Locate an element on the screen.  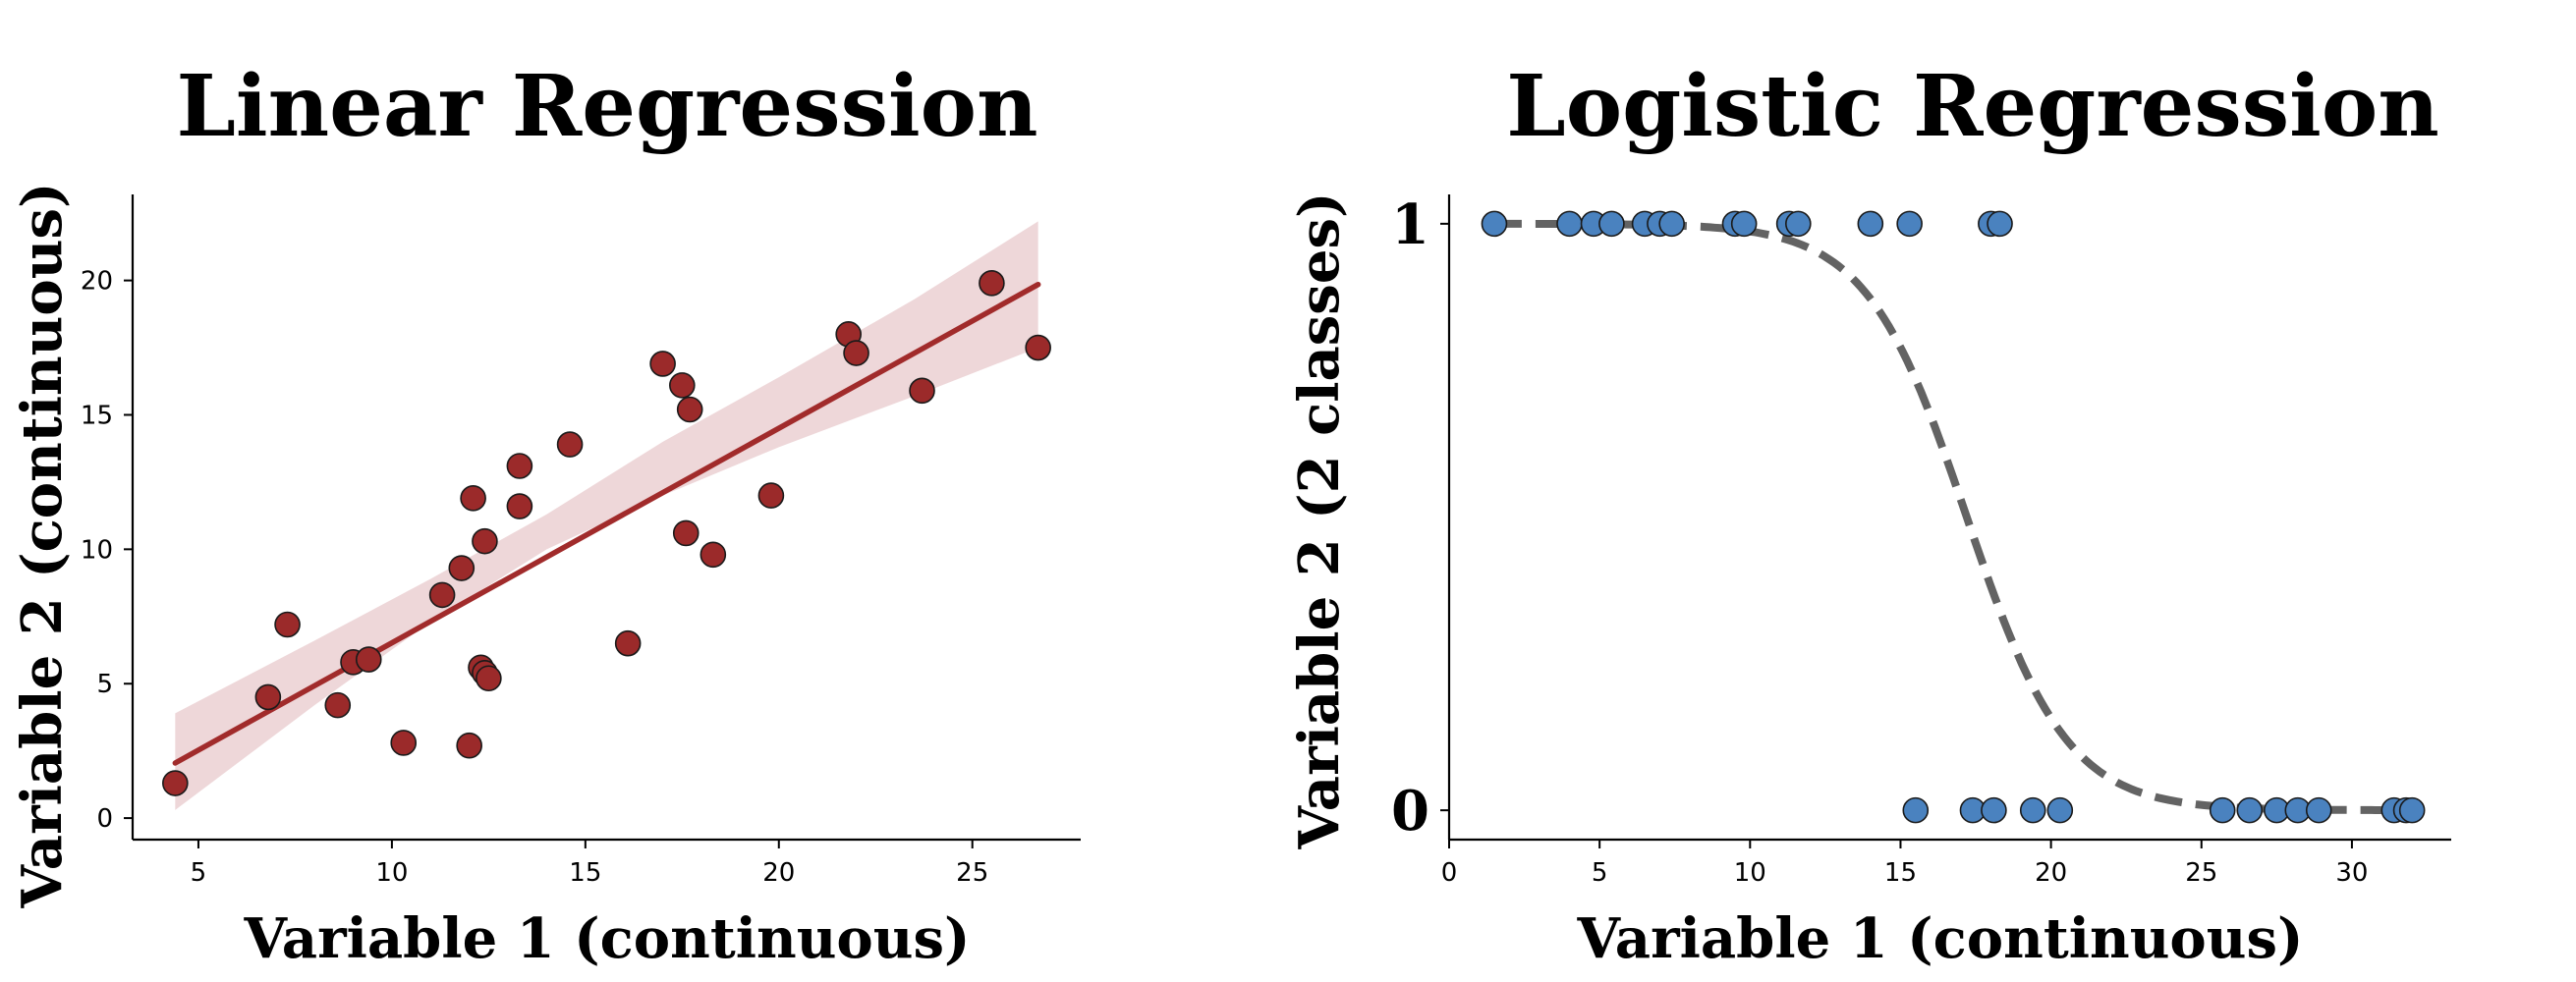
x-tick-label: 0 is located at coordinates (1449, 873).